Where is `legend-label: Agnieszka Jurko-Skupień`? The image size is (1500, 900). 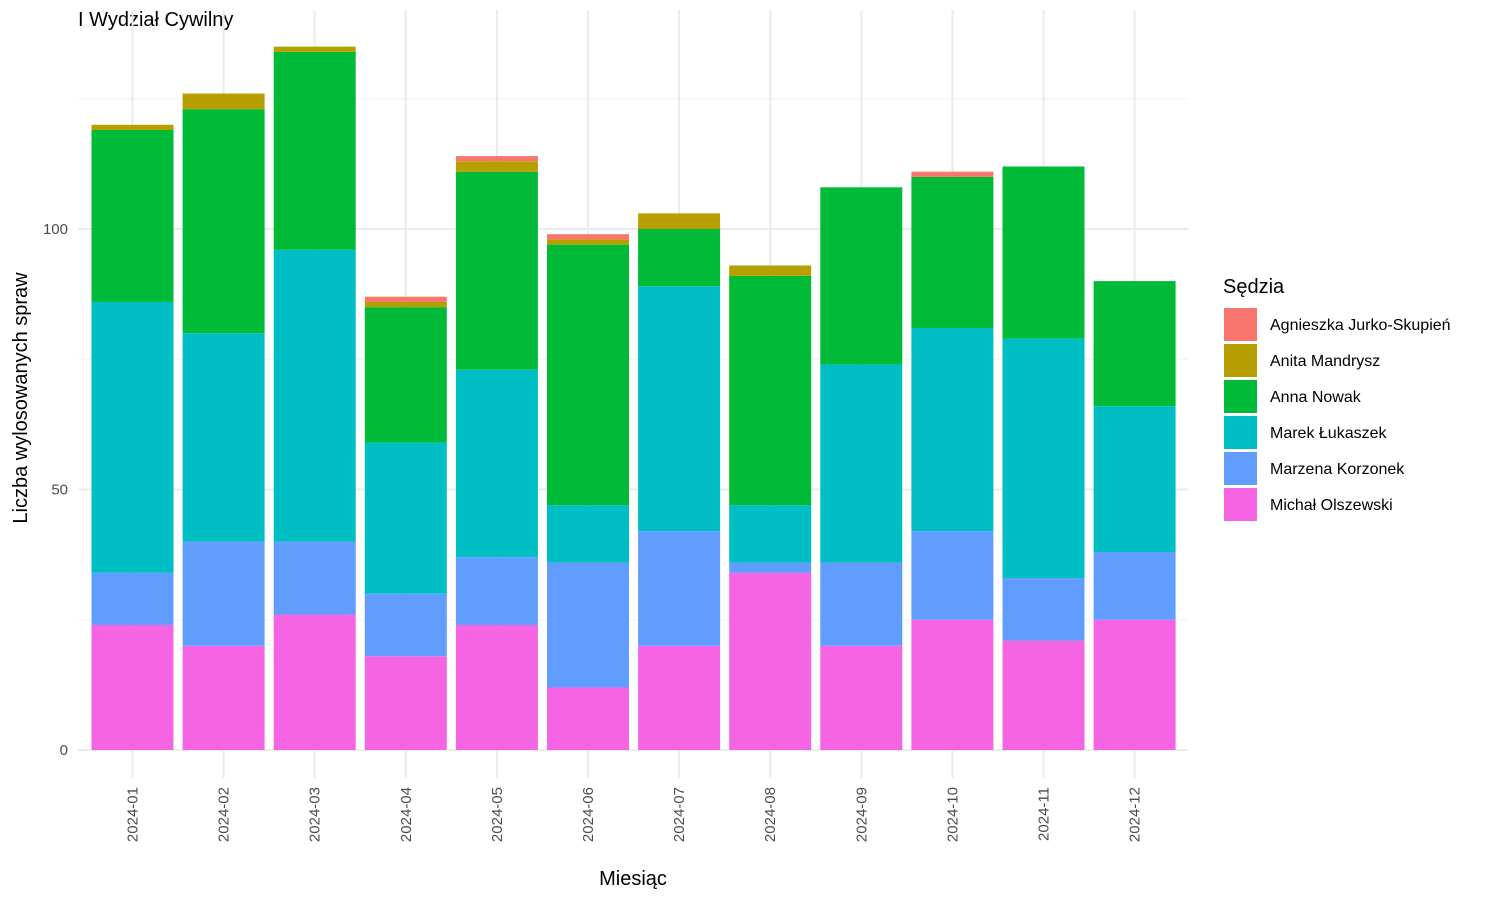
legend-label: Agnieszka Jurko-Skupień is located at coordinates (1360, 325).